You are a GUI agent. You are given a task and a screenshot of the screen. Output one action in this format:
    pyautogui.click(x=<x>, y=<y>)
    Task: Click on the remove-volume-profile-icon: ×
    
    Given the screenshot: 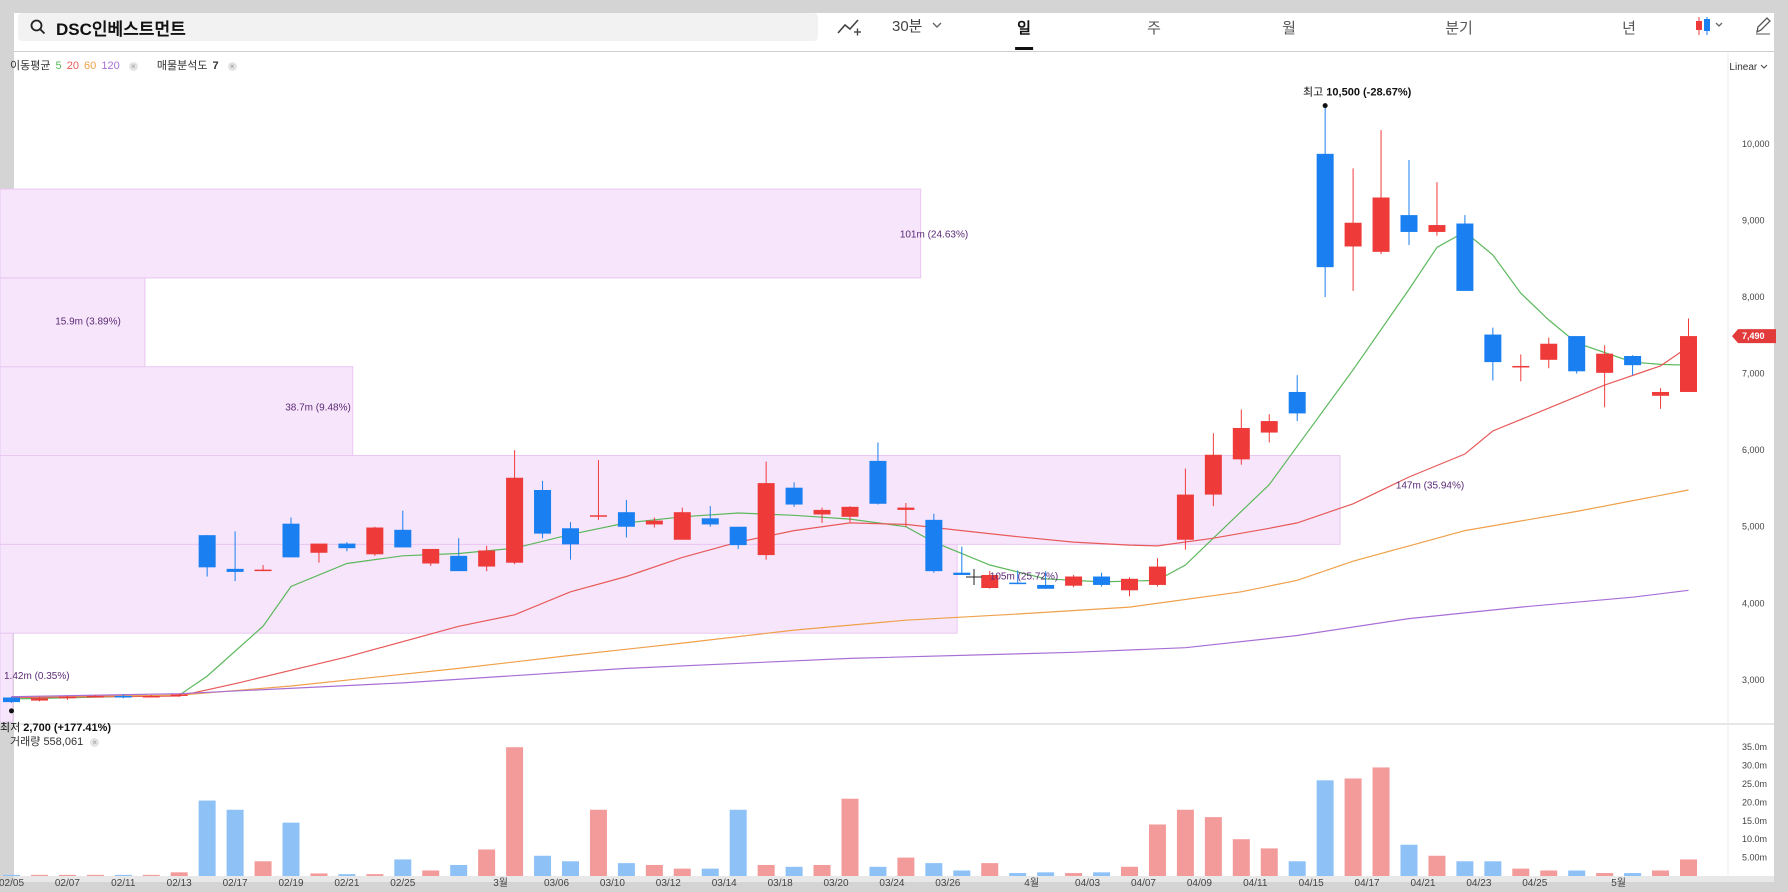 What is the action you would take?
    pyautogui.click(x=232, y=66)
    